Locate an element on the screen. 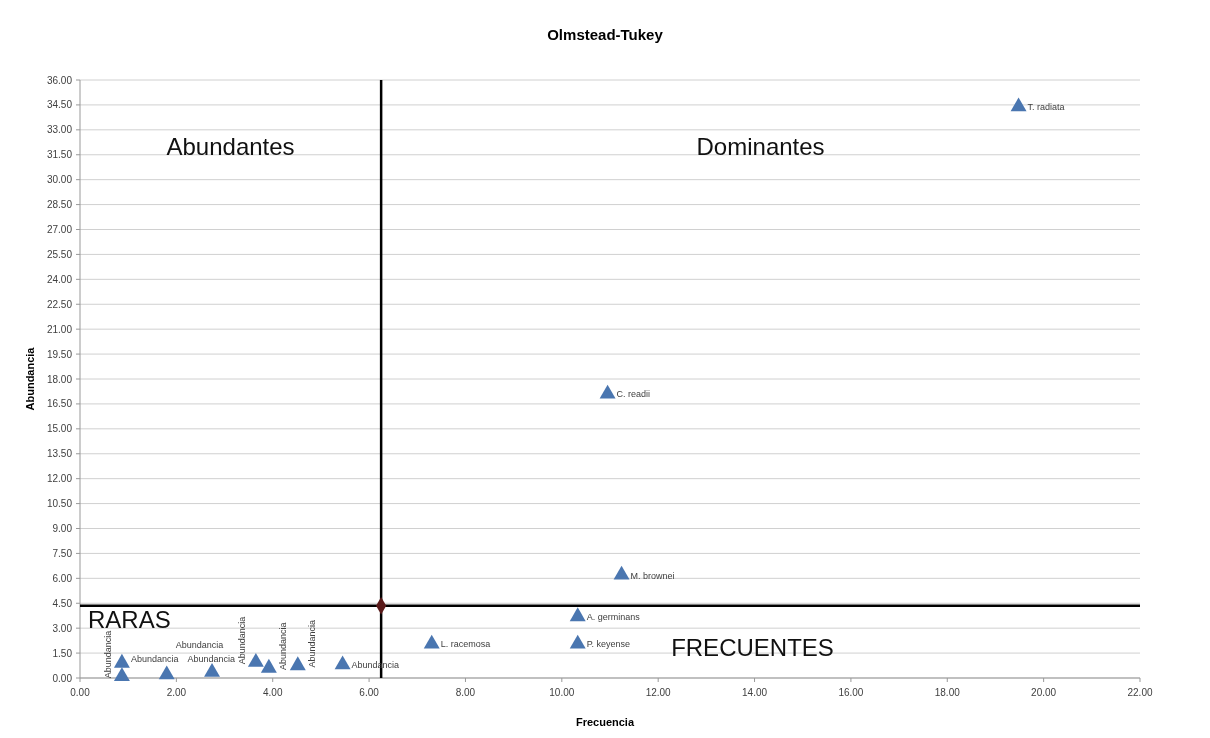  y-tick-label: 19.50 is located at coordinates (59, 354).